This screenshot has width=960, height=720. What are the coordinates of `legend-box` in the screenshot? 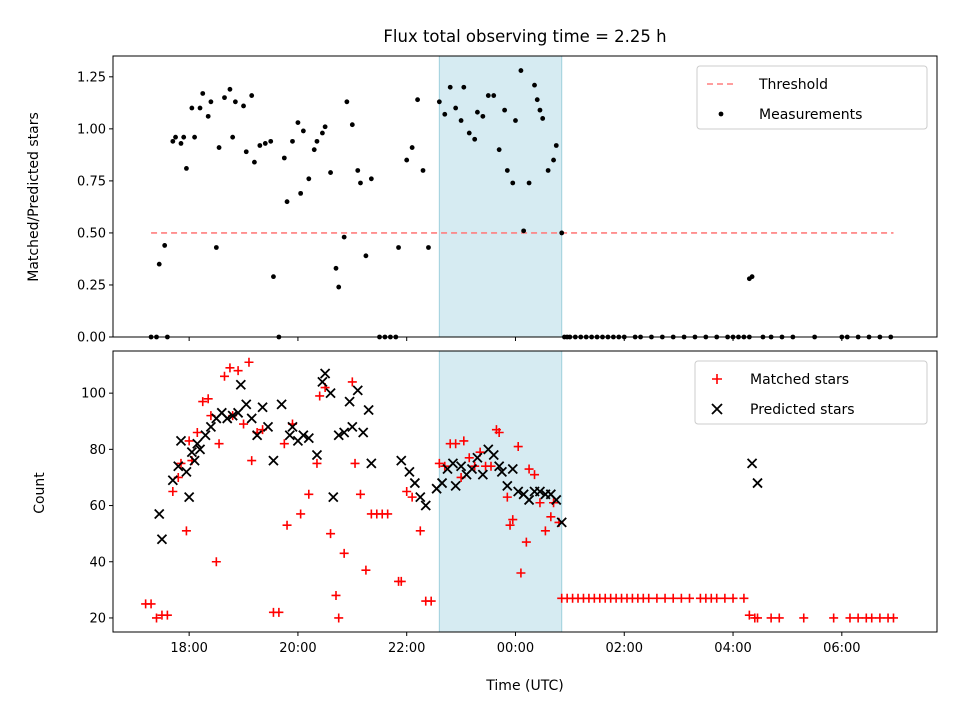 It's located at (811, 392).